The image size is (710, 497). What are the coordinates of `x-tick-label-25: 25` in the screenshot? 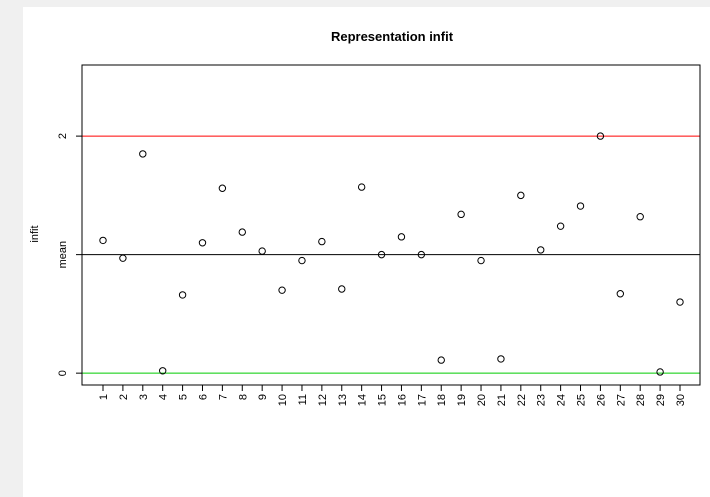 It's located at (582, 400).